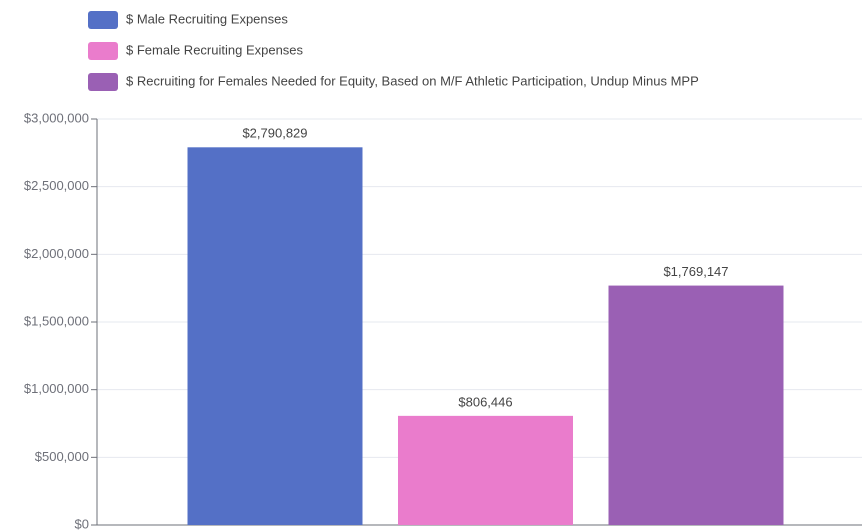 This screenshot has width=862, height=531. I want to click on y-tick-label: $2,500,000, so click(56, 185).